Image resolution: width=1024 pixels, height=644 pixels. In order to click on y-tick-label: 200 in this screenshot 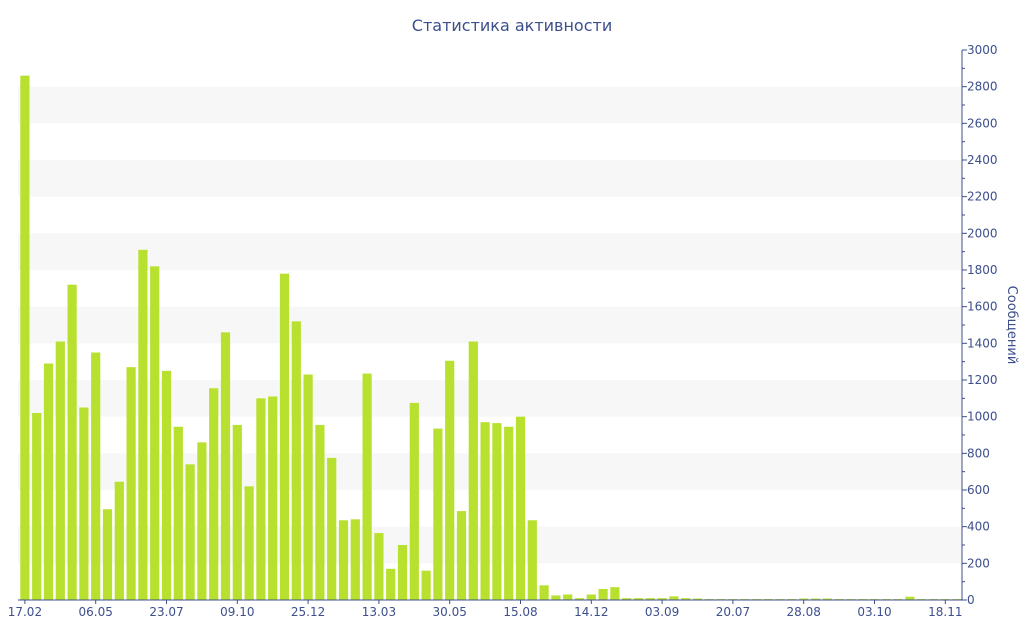, I will do `click(978, 563)`.